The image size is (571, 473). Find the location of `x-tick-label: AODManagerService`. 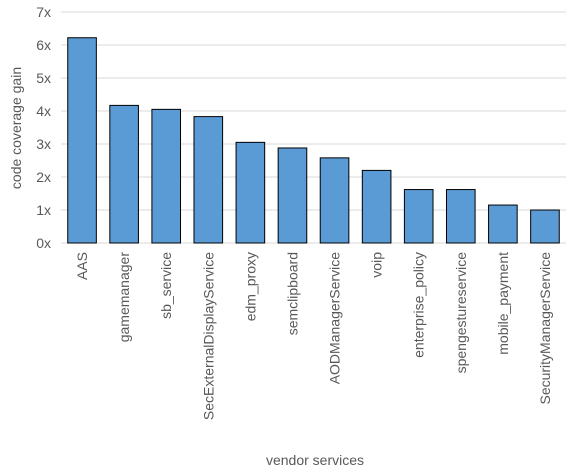

x-tick-label: AODManagerService is located at coordinates (335, 318).